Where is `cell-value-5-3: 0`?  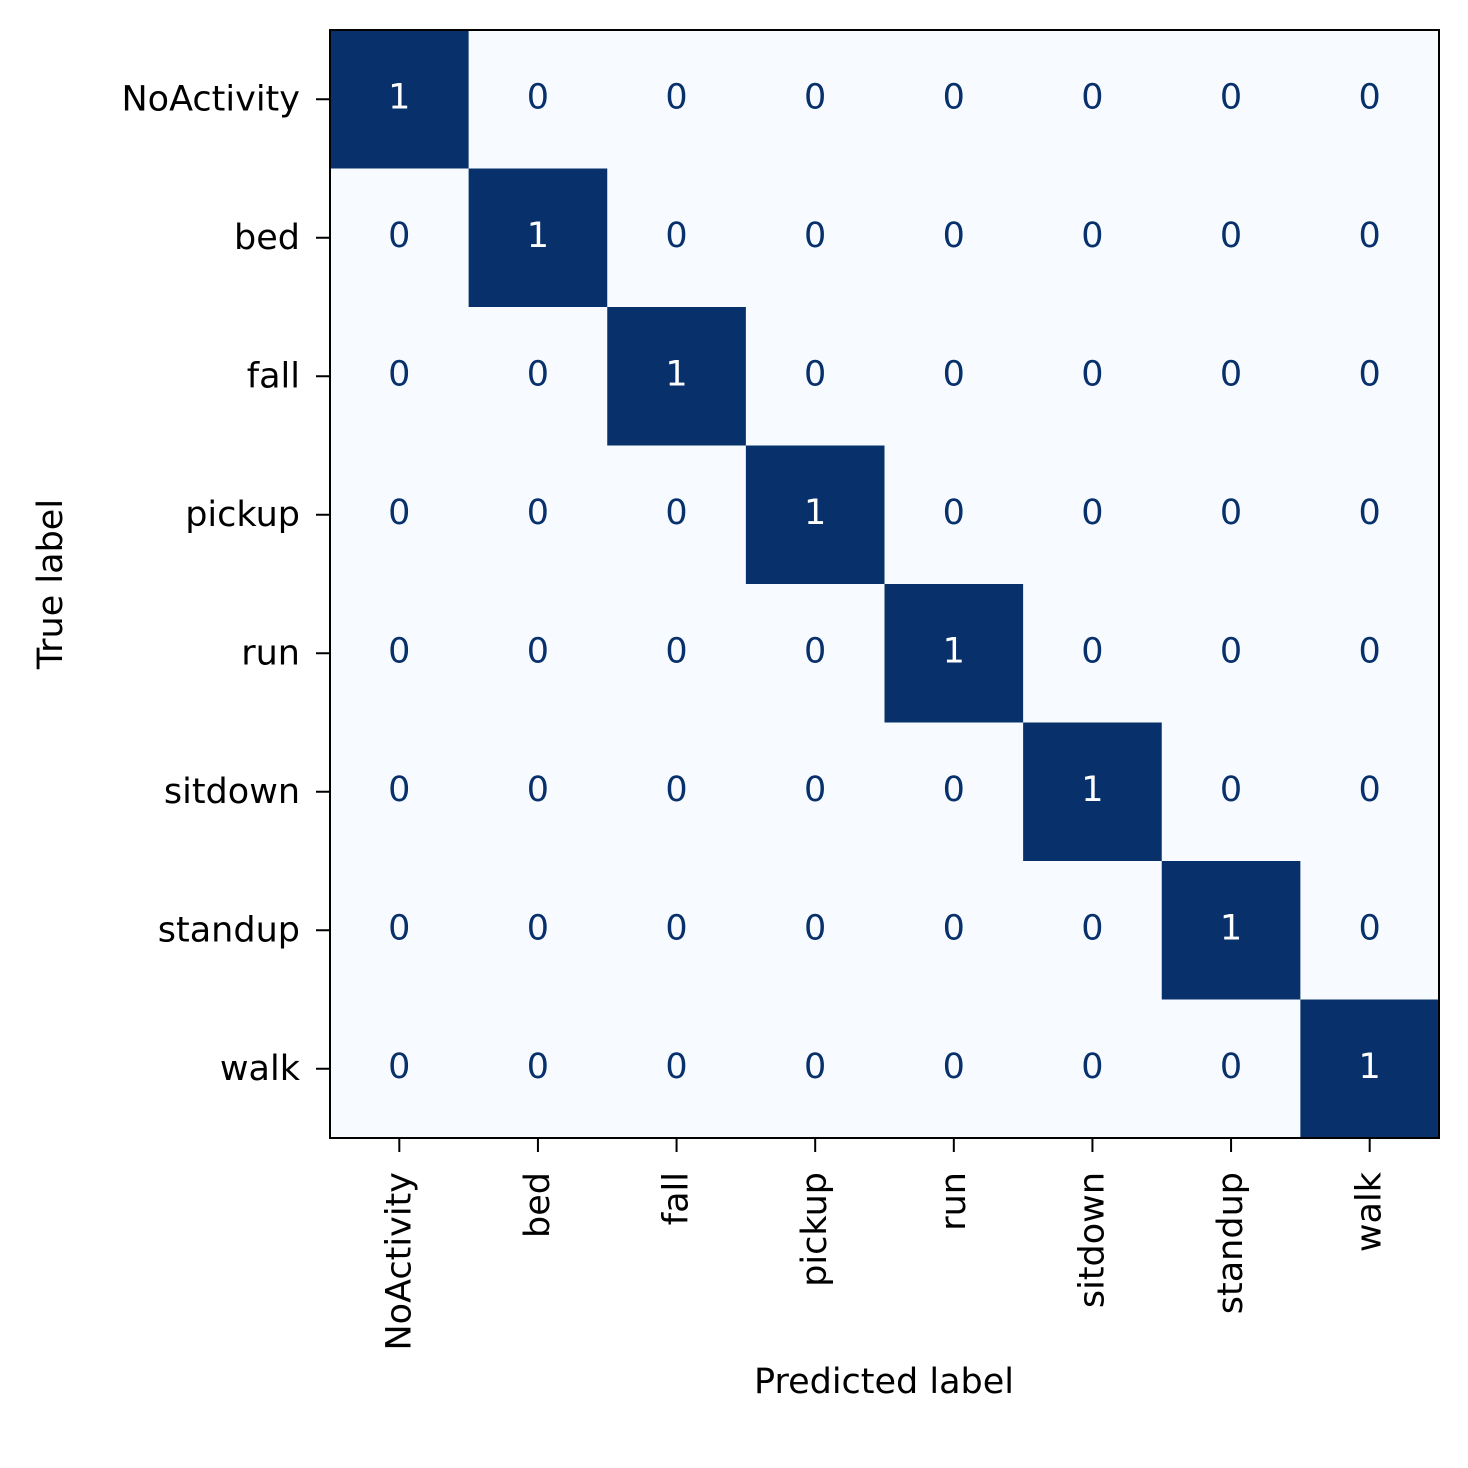 cell-value-5-3: 0 is located at coordinates (815, 790).